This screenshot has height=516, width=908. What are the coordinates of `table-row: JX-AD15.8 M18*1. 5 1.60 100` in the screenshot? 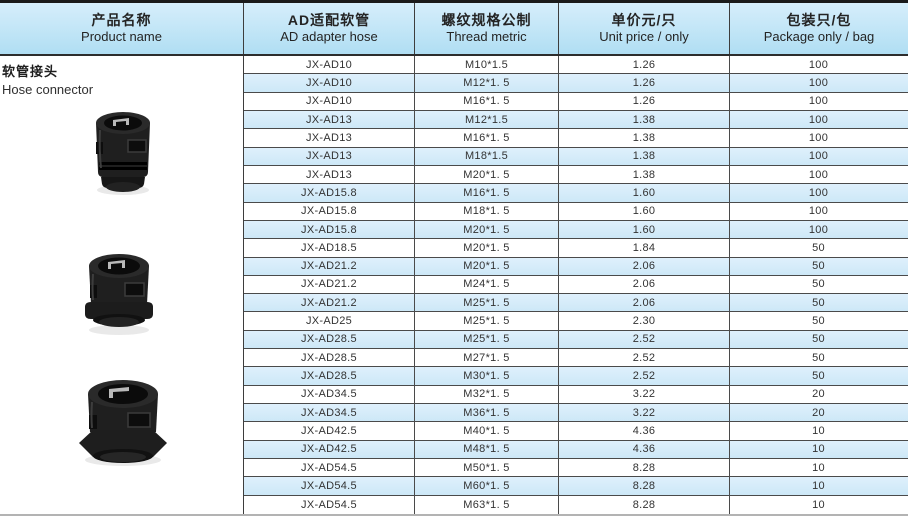 It's located at (576, 211).